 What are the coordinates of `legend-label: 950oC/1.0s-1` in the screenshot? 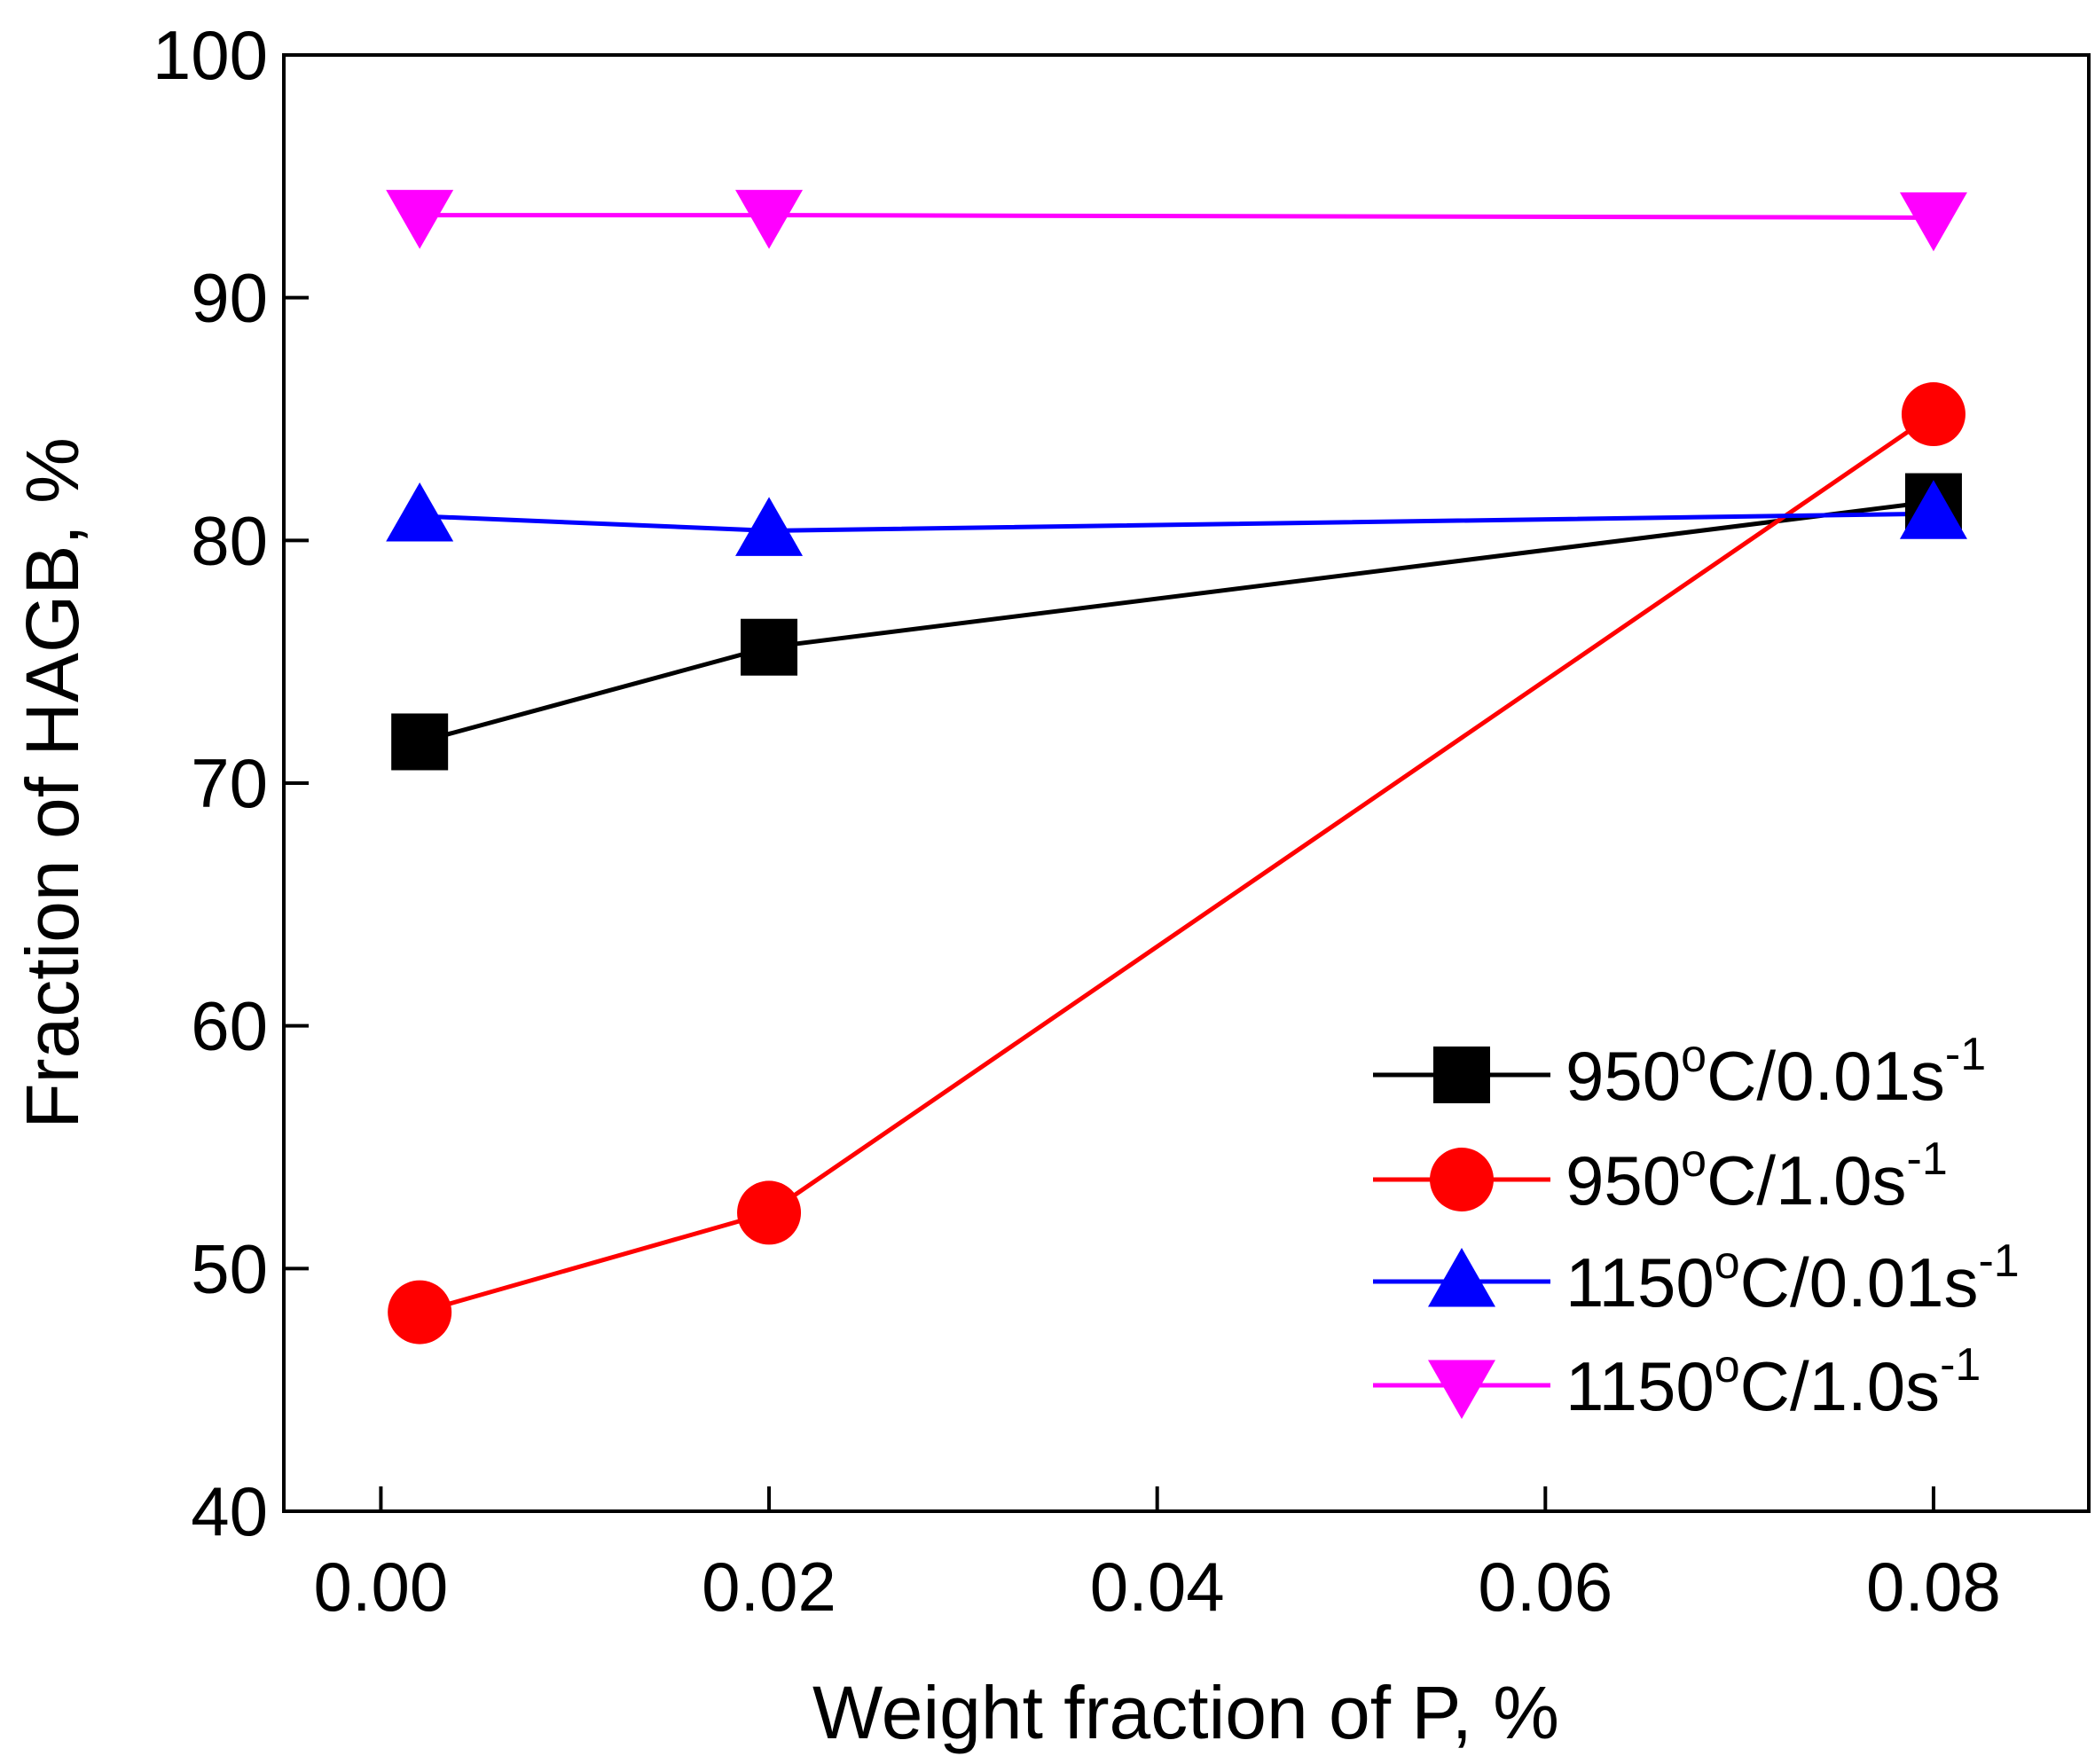 It's located at (1756, 1176).